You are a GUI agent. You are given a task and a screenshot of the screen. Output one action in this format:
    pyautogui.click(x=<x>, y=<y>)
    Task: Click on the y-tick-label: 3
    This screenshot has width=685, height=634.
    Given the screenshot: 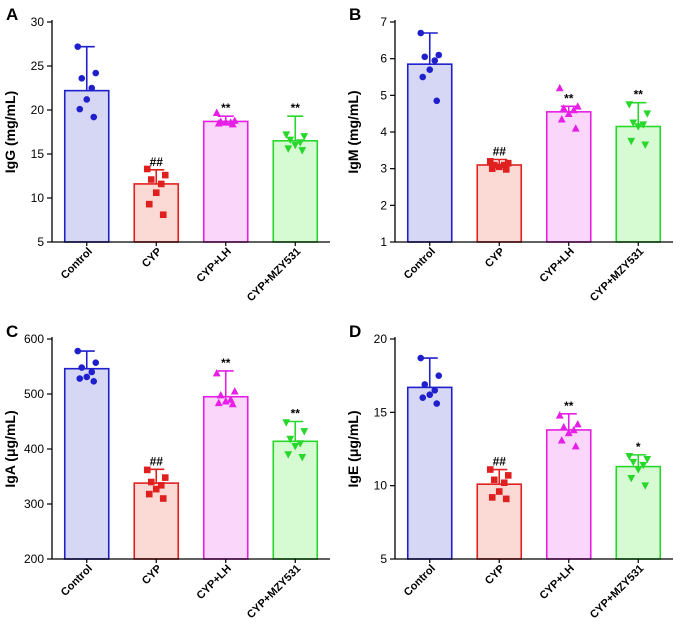 What is the action you would take?
    pyautogui.click(x=383, y=169)
    